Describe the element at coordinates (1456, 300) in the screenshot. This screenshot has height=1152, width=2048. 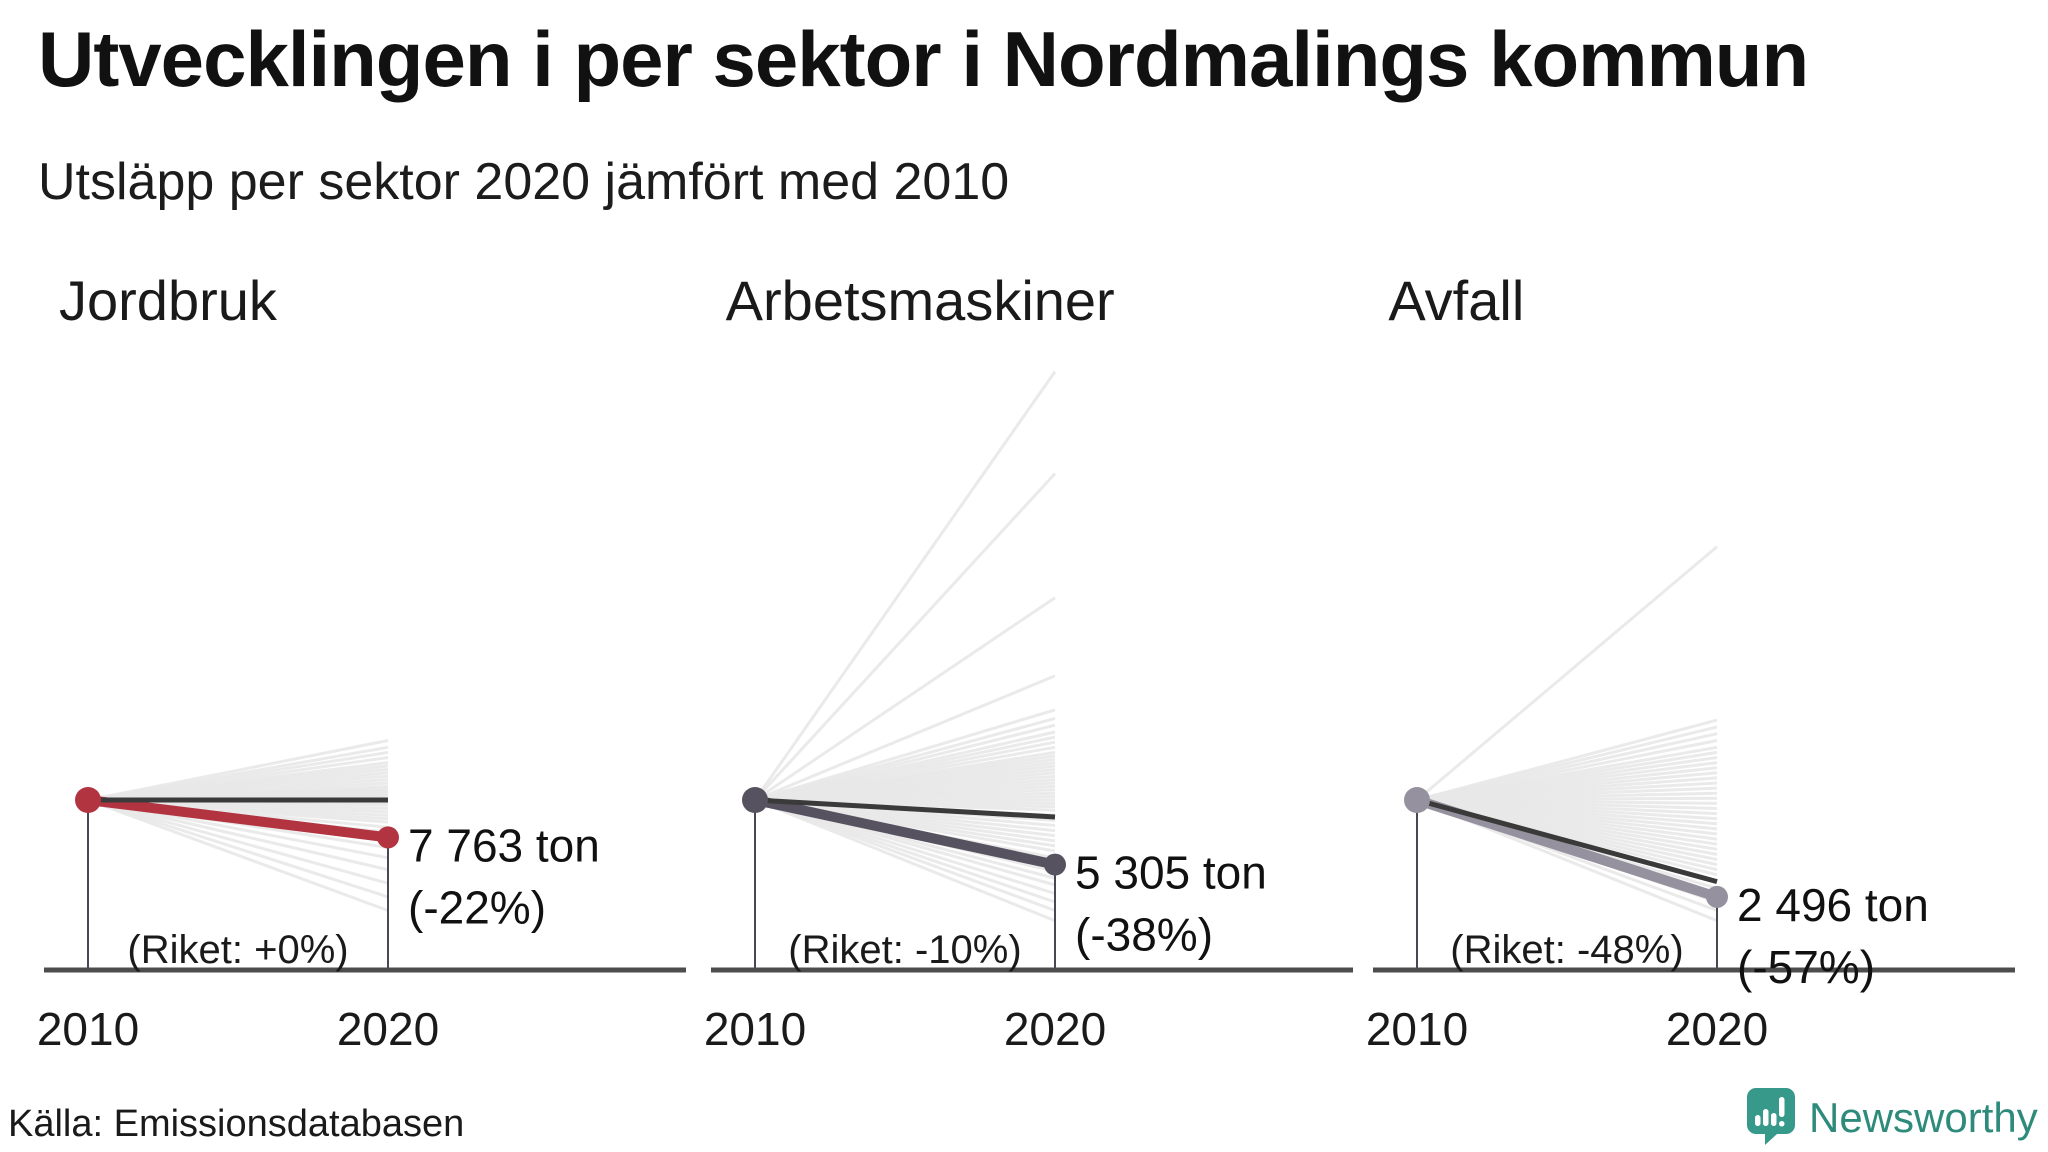
I see `section-title: Avfall` at that location.